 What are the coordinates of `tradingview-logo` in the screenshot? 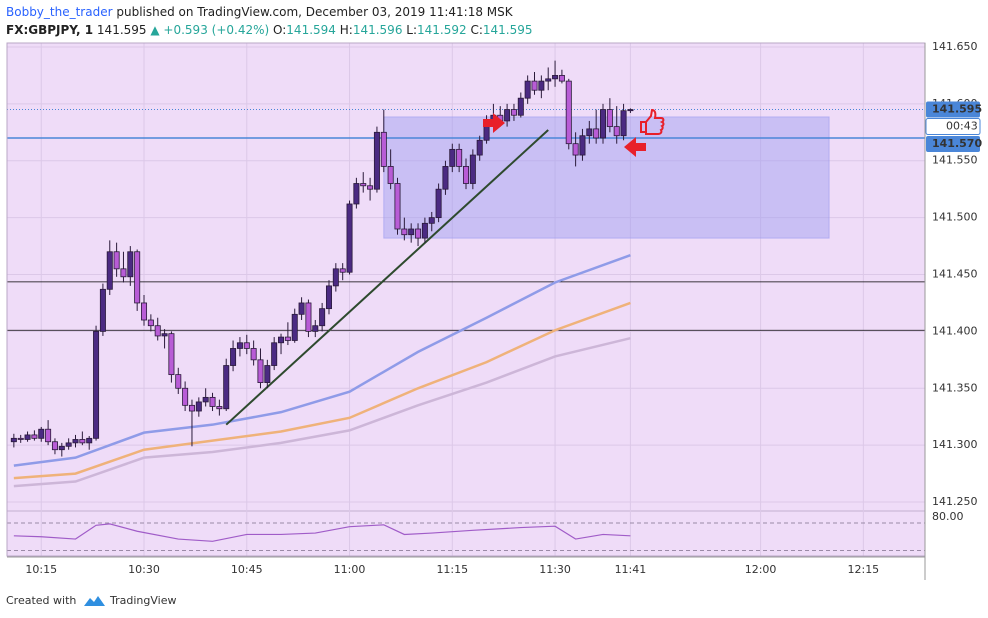 It's located at (94, 601).